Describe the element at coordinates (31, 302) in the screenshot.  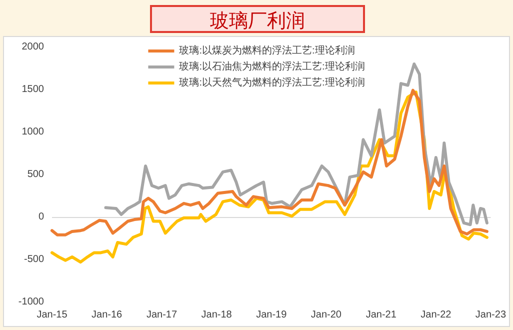
I see `y-tick-label: -1000` at that location.